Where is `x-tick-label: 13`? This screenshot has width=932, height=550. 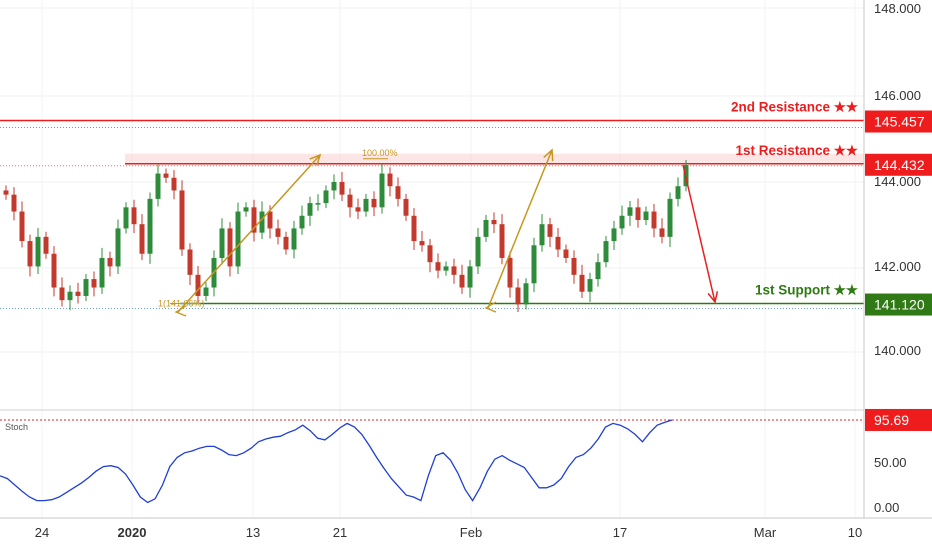
x-tick-label: 13 is located at coordinates (253, 532).